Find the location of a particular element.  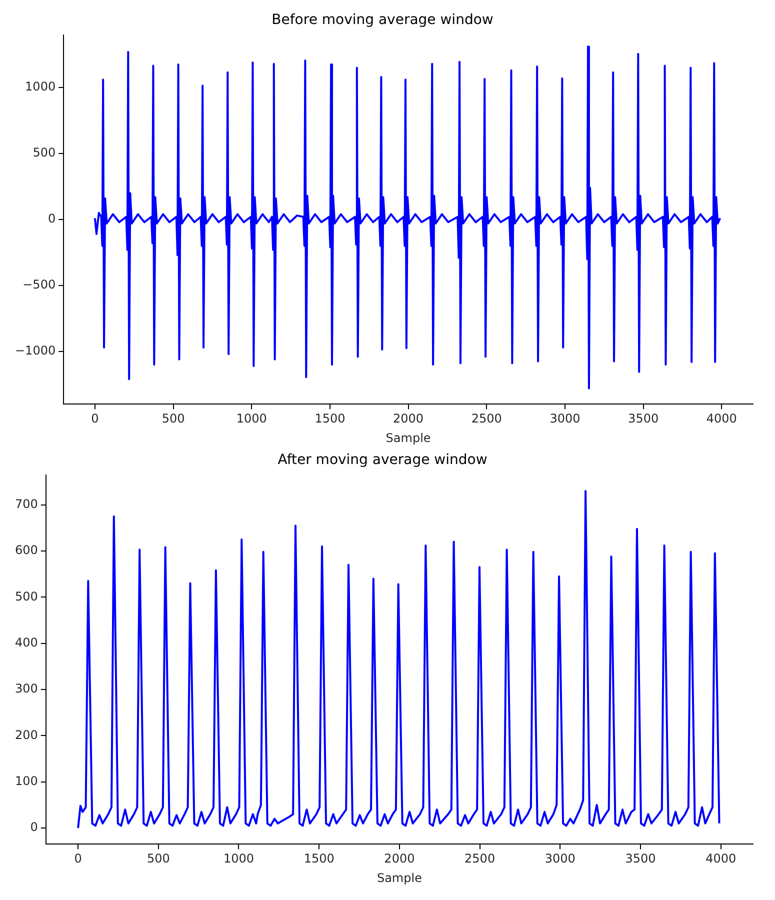

chart-title: Before moving average window is located at coordinates (383, 20).